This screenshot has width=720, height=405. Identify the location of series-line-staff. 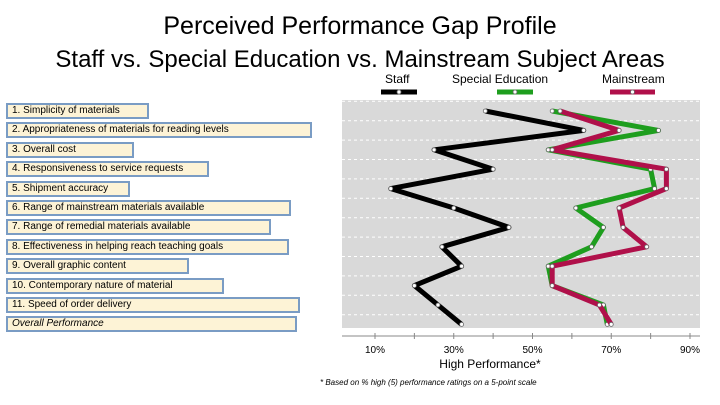
(487, 217).